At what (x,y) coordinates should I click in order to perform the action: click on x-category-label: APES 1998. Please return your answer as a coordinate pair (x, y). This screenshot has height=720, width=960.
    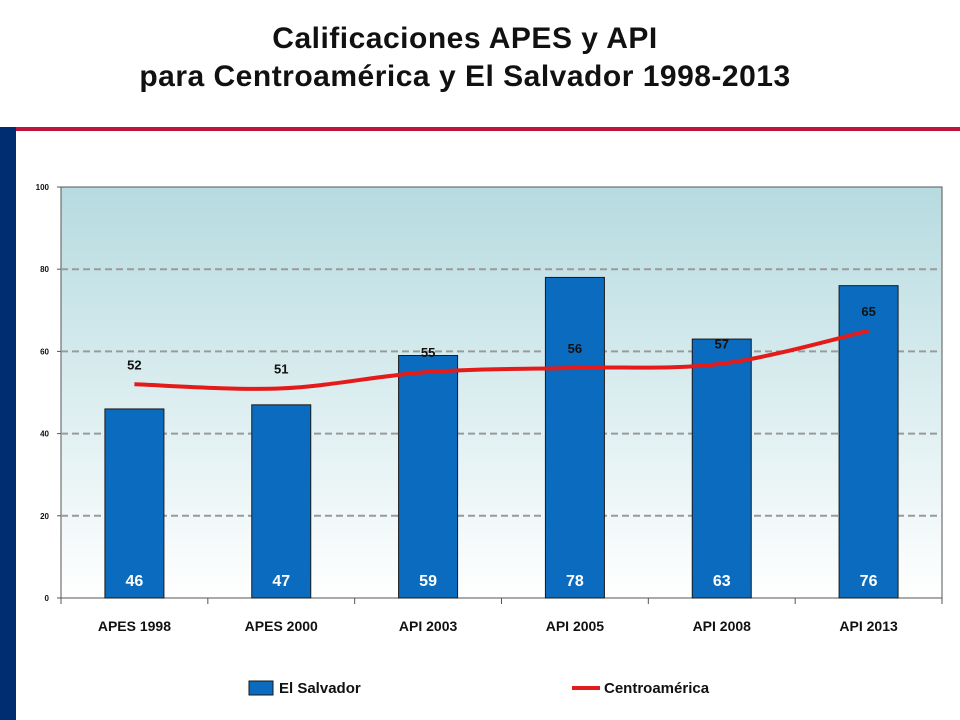
    Looking at the image, I should click on (134, 626).